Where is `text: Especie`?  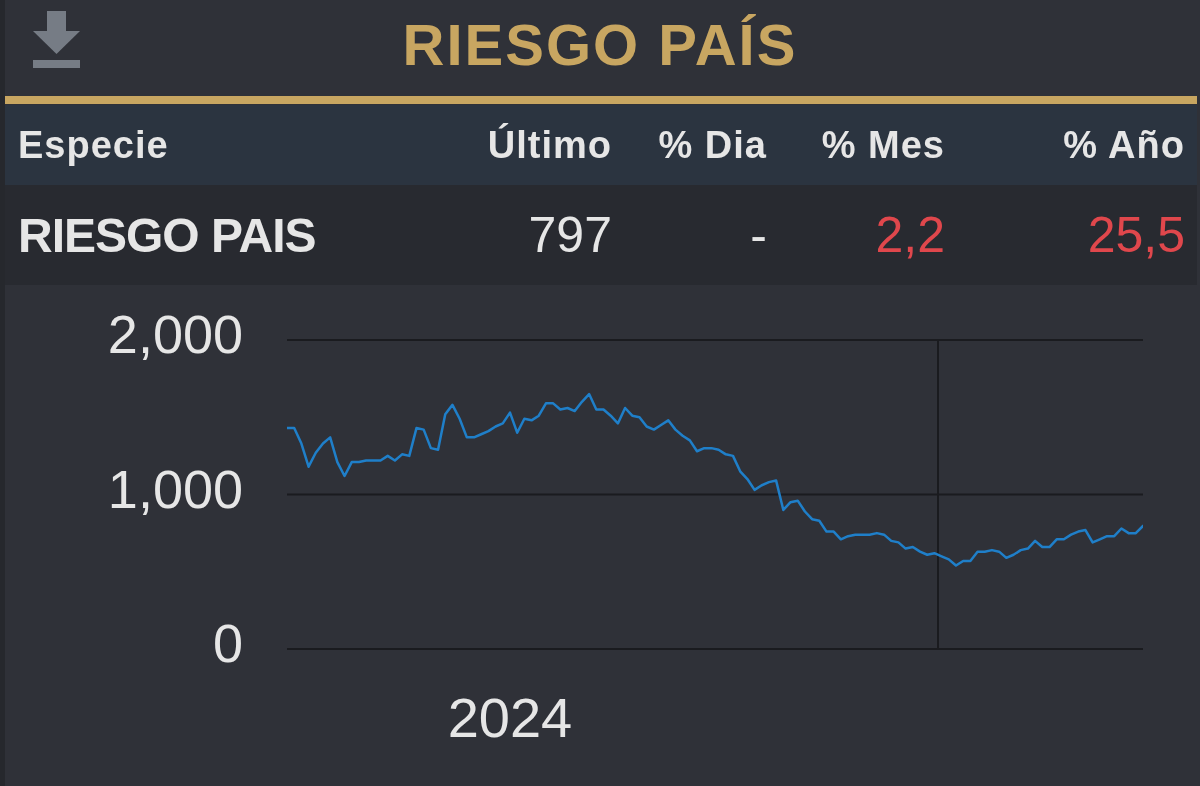
text: Especie is located at coordinates (93, 145).